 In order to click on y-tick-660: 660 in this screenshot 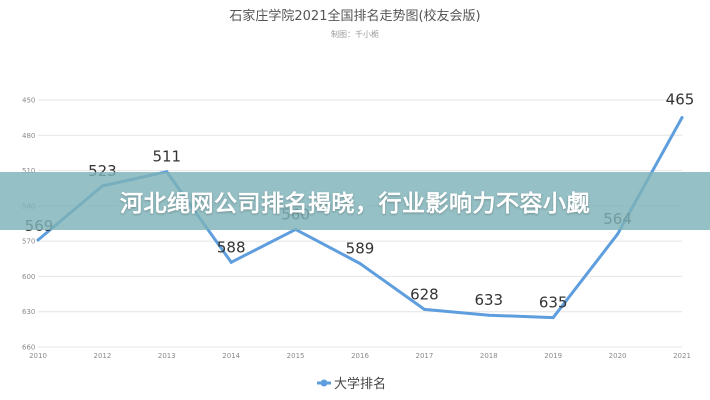, I will do `click(28, 348)`.